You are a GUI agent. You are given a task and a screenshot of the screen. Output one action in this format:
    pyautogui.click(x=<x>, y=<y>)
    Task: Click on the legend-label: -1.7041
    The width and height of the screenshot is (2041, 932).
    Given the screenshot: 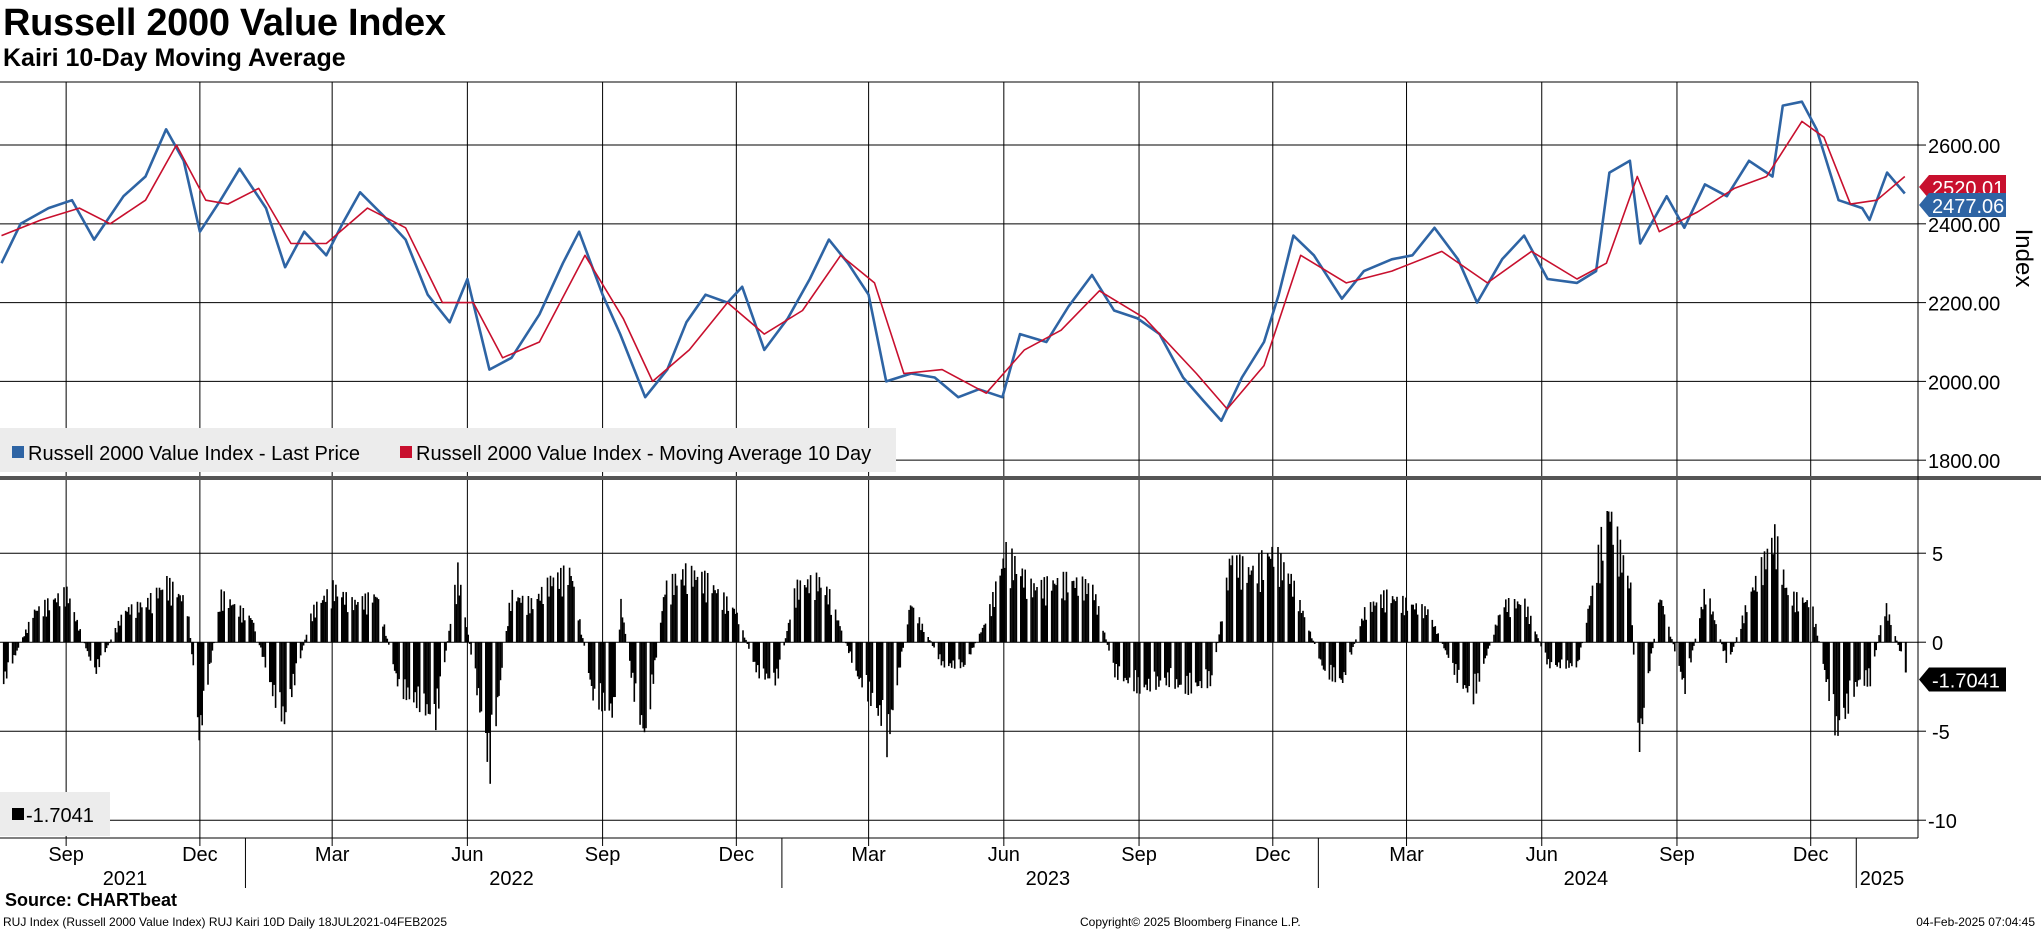 What is the action you would take?
    pyautogui.click(x=60, y=816)
    